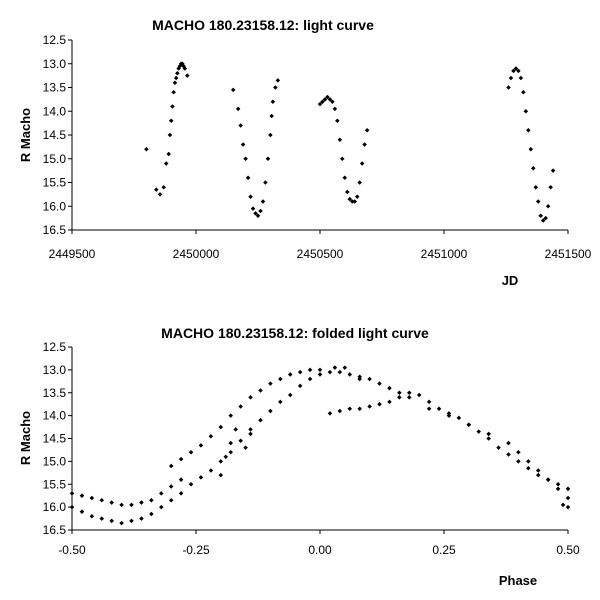  Describe the element at coordinates (320, 550) in the screenshot. I see `x-tick-label: 0.00` at that location.